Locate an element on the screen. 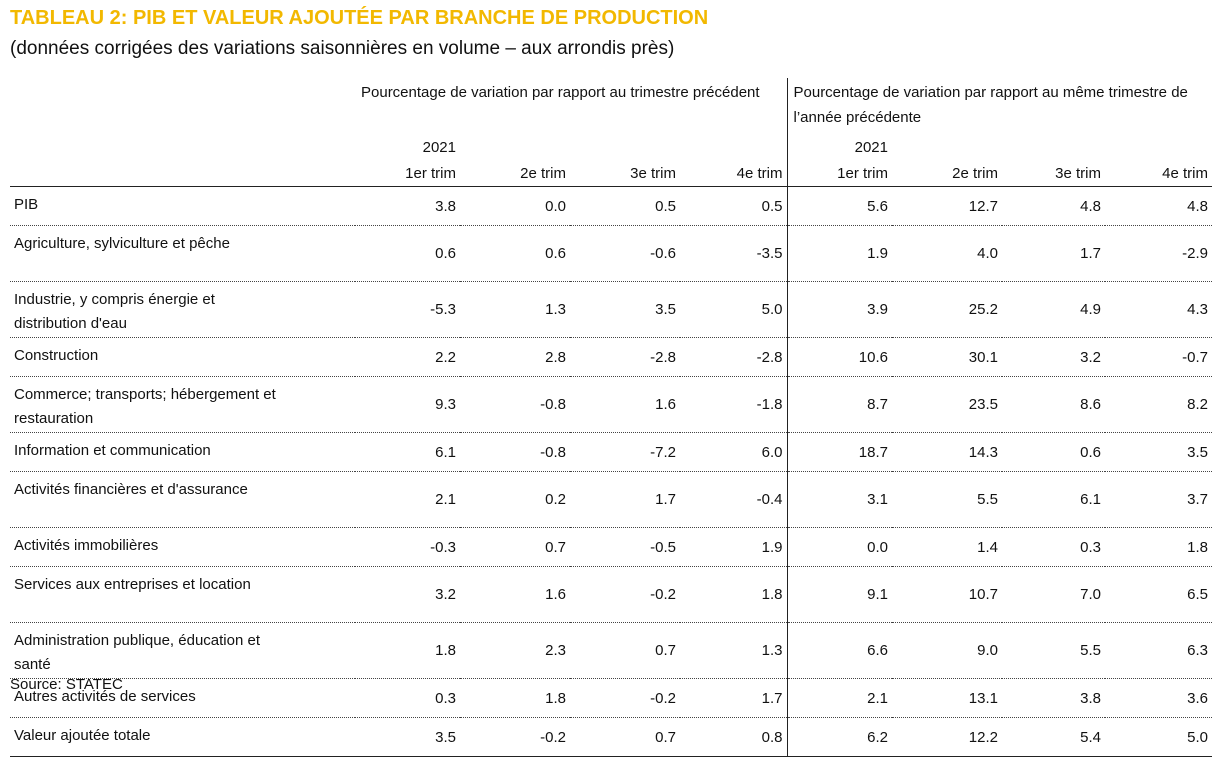  row-label: Construction is located at coordinates (182, 357).